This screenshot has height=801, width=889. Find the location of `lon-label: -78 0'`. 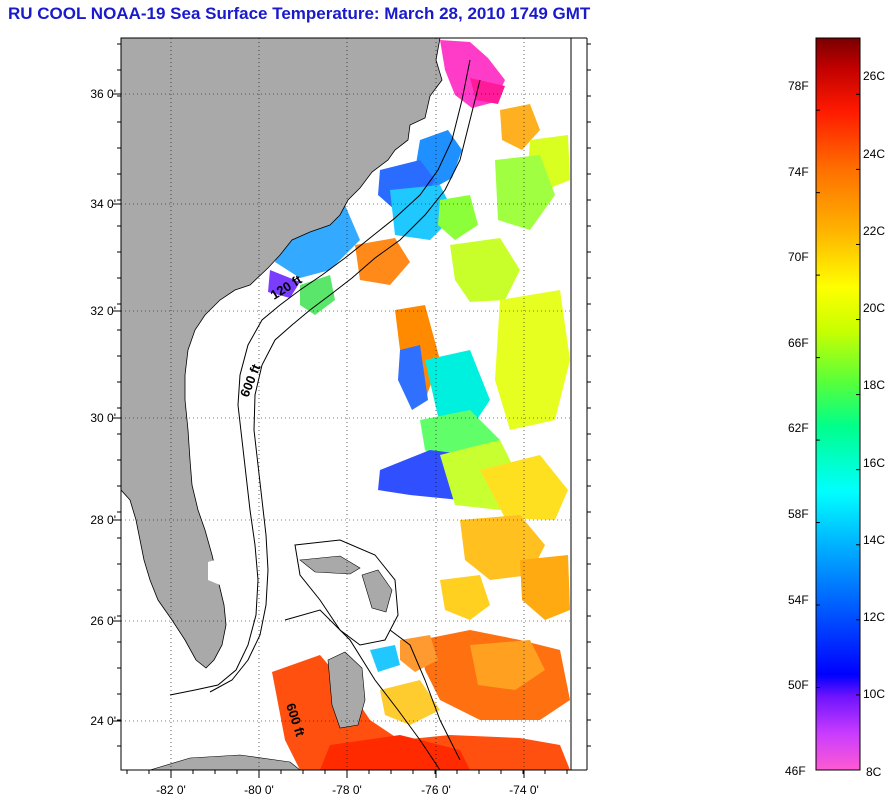

lon-label: -78 0' is located at coordinates (347, 790).